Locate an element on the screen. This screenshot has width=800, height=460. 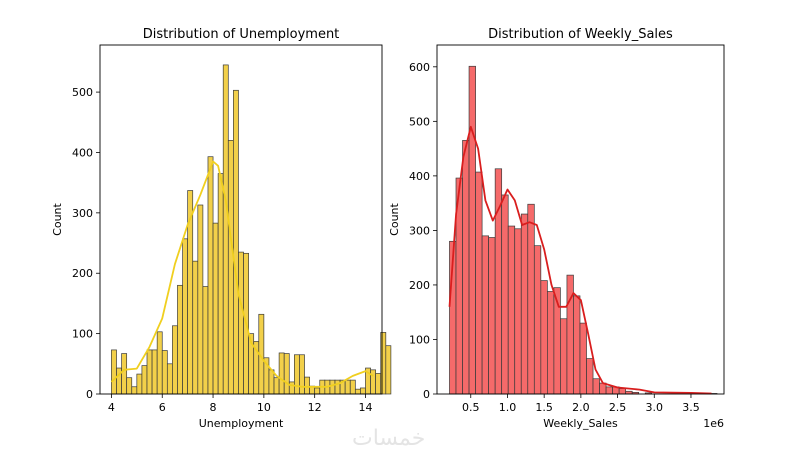
x-tick-label: 2.5 is located at coordinates (618, 407).